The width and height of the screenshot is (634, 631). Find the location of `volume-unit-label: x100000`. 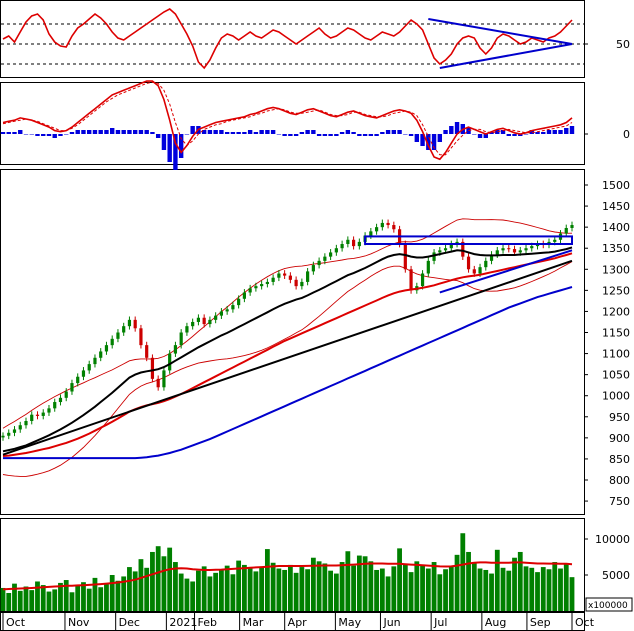

volume-unit-label: x100000 is located at coordinates (608, 606).